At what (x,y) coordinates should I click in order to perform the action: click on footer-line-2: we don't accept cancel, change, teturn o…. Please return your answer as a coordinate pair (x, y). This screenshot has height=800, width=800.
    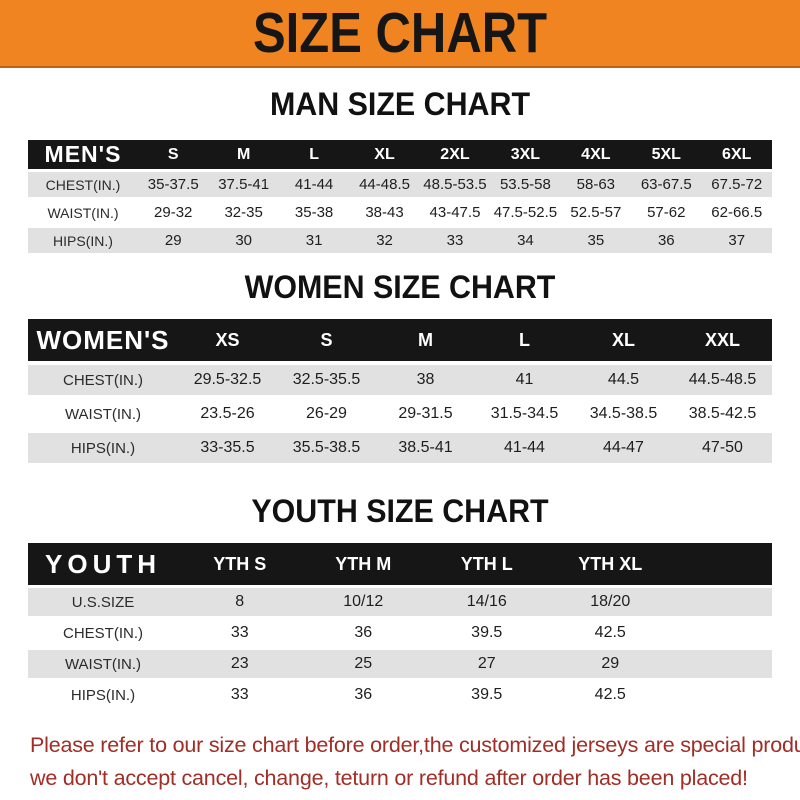
    Looking at the image, I should click on (389, 778).